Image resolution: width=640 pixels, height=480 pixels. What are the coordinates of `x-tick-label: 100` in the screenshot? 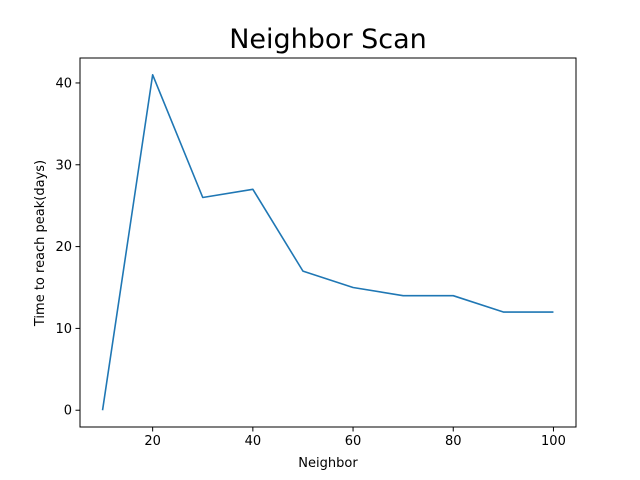 It's located at (553, 441).